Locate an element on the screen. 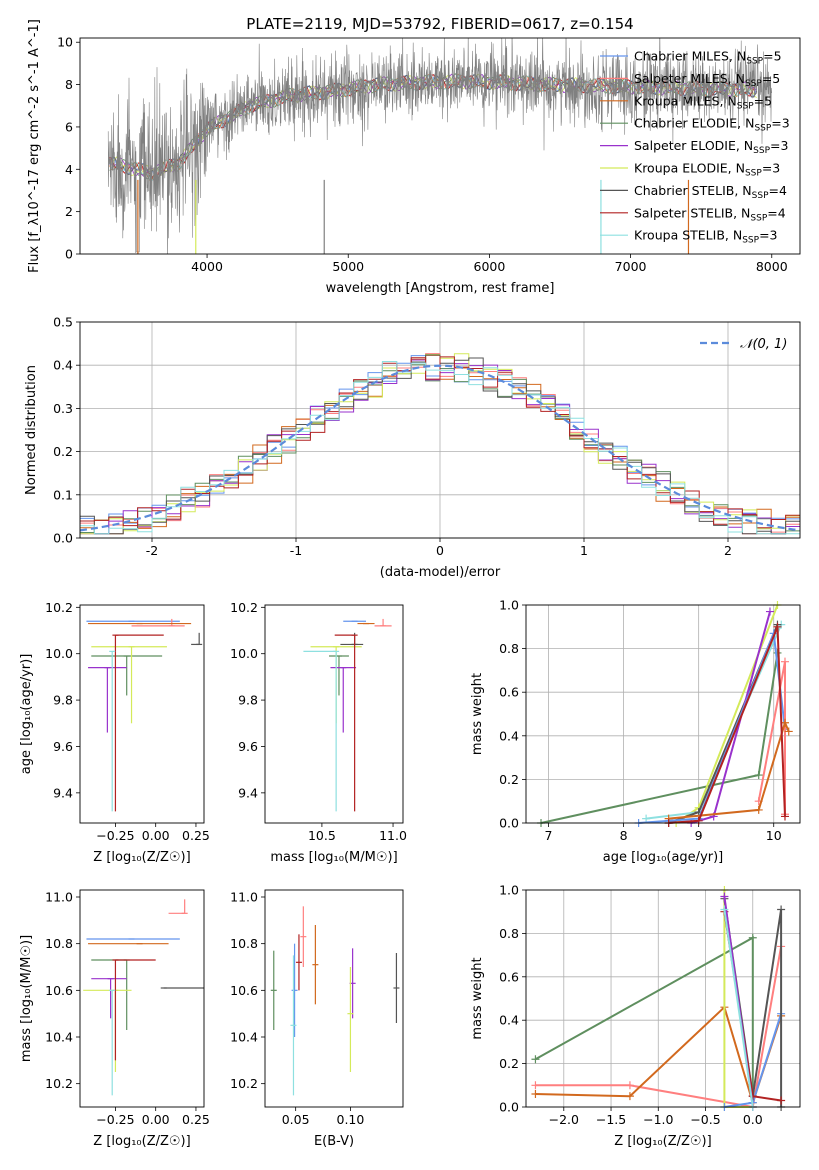 The height and width of the screenshot is (1170, 819). x-tick-label: 11.0 is located at coordinates (393, 835).